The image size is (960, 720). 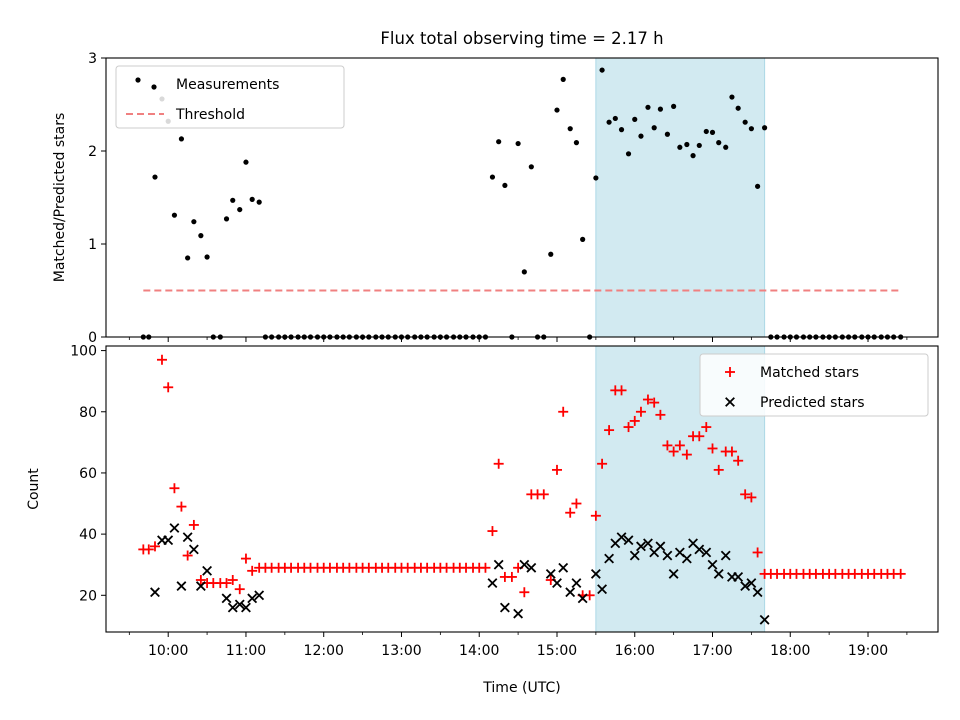 What do you see at coordinates (557, 651) in the screenshot?
I see `x-tick-label: 15:00` at bounding box center [557, 651].